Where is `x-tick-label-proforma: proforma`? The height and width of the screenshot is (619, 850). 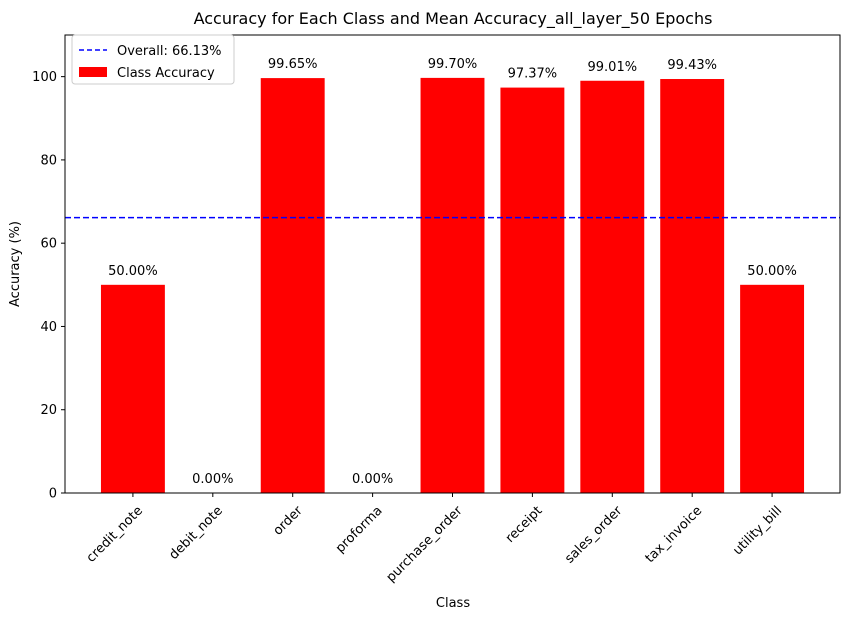
x-tick-label-proforma: proforma is located at coordinates (359, 529).